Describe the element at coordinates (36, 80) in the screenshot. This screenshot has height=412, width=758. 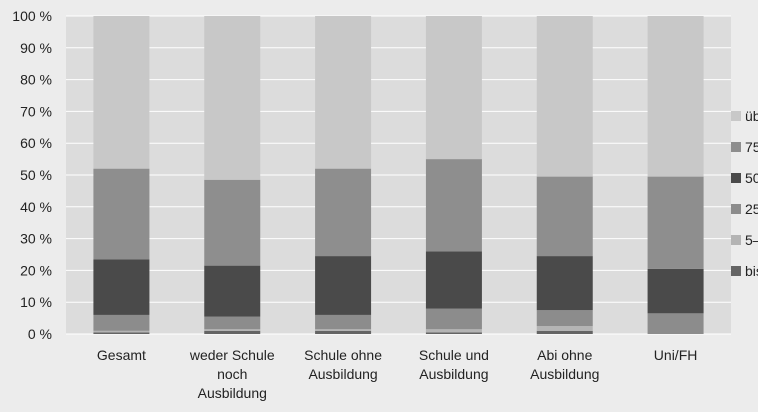
I see `y-tick-label: 80 %` at that location.